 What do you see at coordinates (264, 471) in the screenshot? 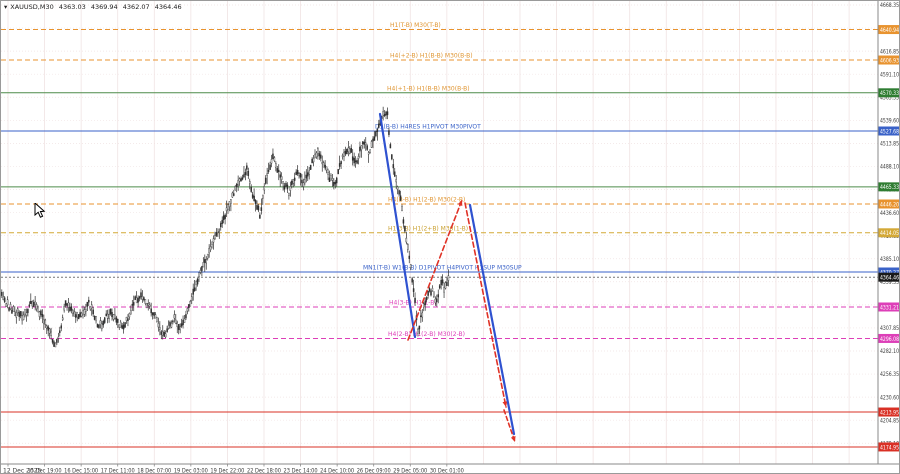
I see `x-axis-label: 22 Dec 18:00` at bounding box center [264, 471].